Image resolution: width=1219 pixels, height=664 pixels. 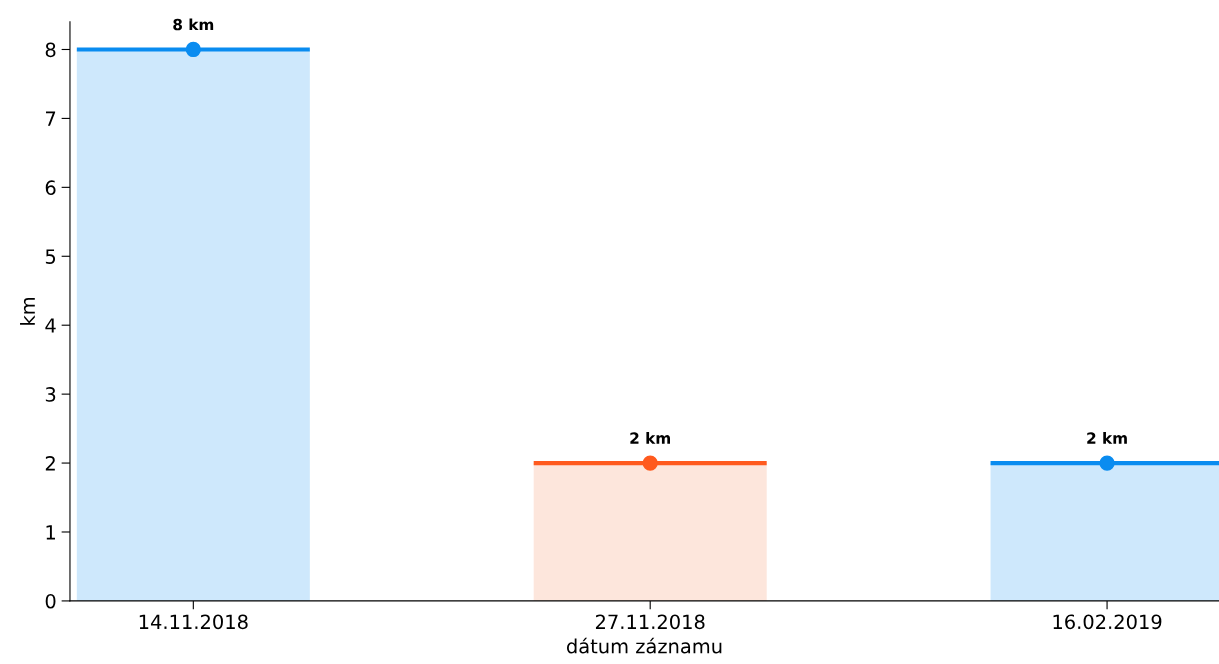 I want to click on y-tick-label: 7, so click(x=51, y=118).